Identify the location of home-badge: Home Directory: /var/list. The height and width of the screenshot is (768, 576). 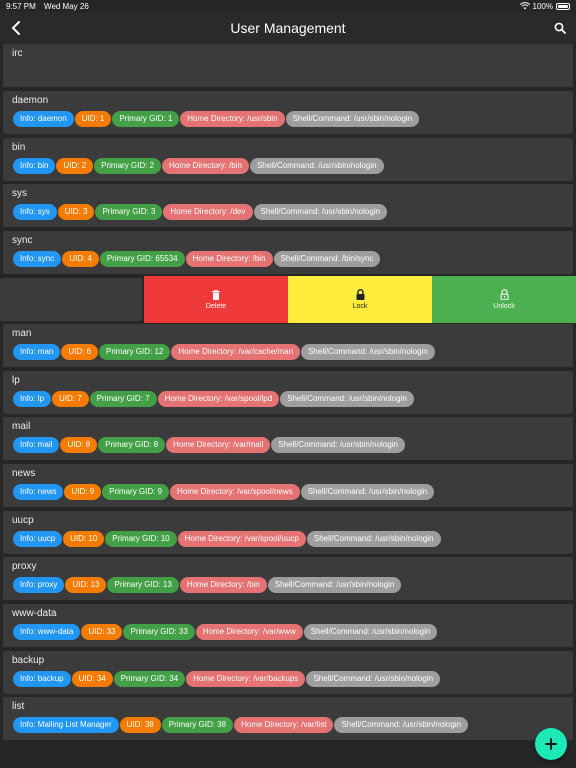
(284, 725).